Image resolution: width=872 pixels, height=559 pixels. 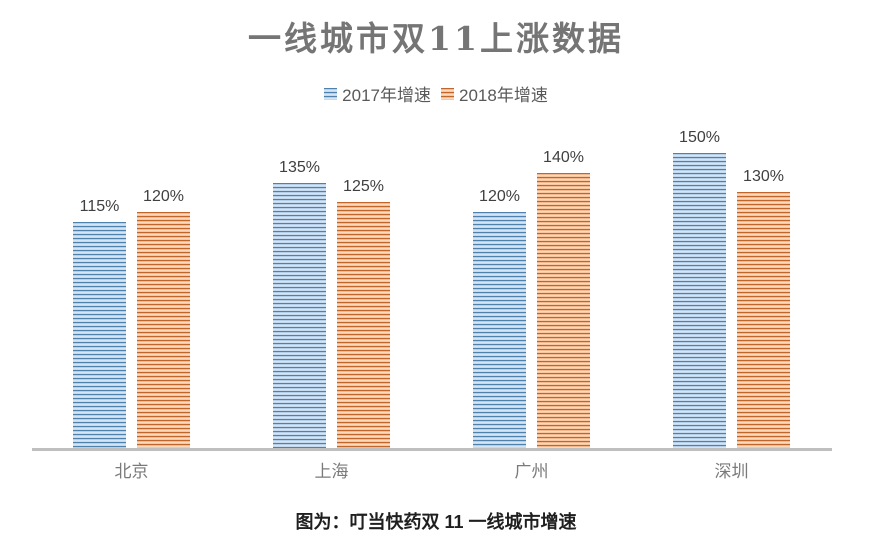 I want to click on legend-item-2018: 2018年增速, so click(x=494, y=93).